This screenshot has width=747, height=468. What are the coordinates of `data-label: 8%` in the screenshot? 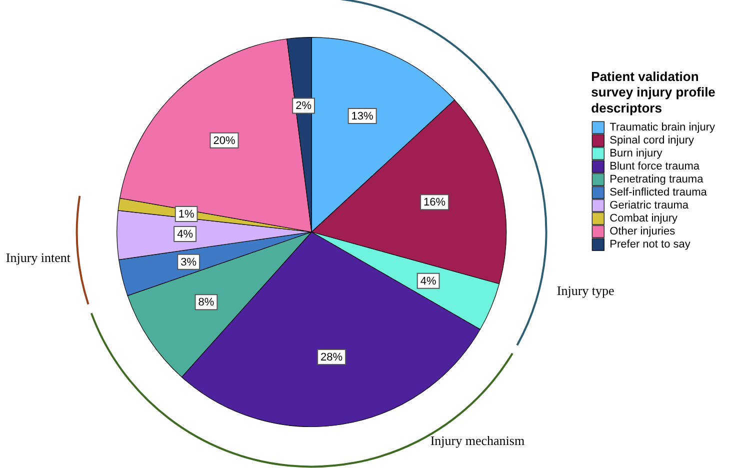 It's located at (206, 302).